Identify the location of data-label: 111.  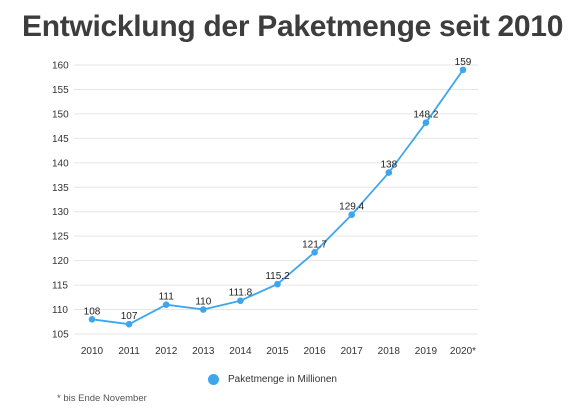
(167, 297).